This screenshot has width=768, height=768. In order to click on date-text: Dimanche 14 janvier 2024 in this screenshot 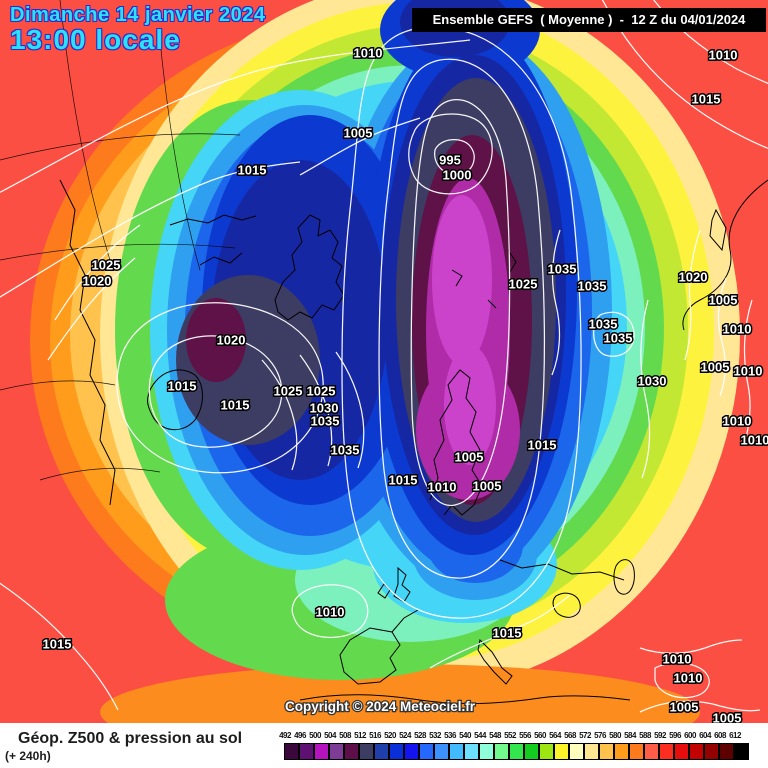, I will do `click(138, 15)`.